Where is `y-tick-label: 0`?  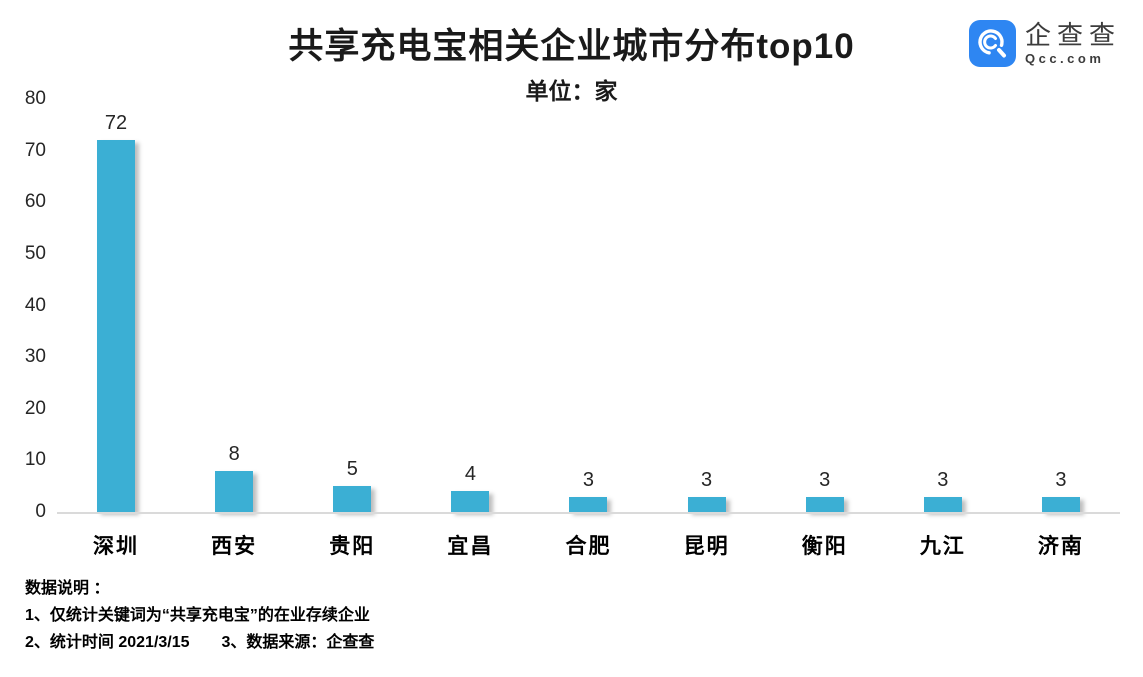 y-tick-label: 0 is located at coordinates (40, 511).